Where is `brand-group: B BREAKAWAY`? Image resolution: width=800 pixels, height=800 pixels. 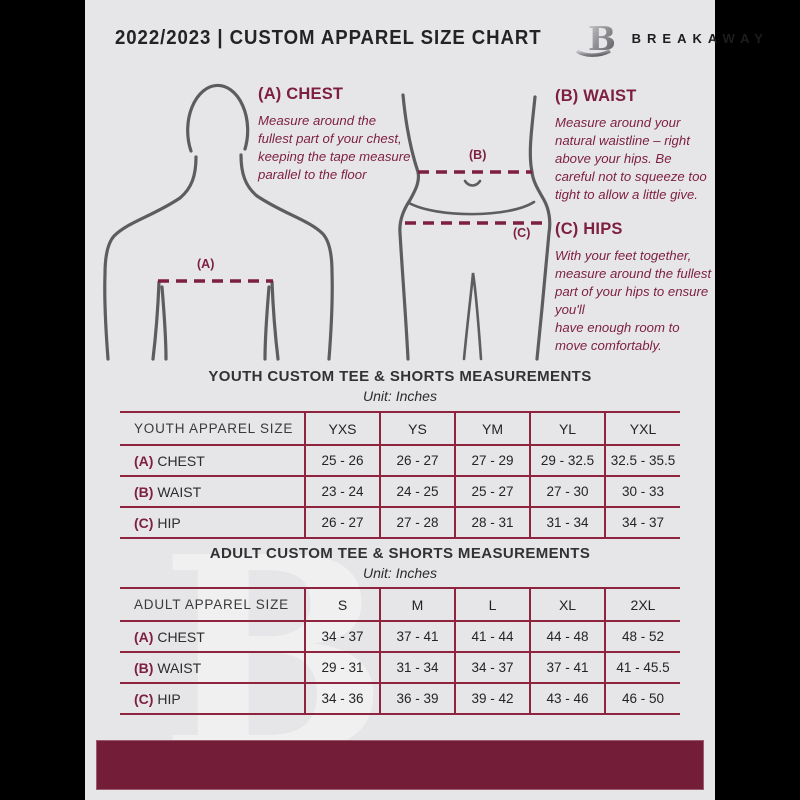 brand-group: B BREAKAWAY is located at coordinates (671, 38).